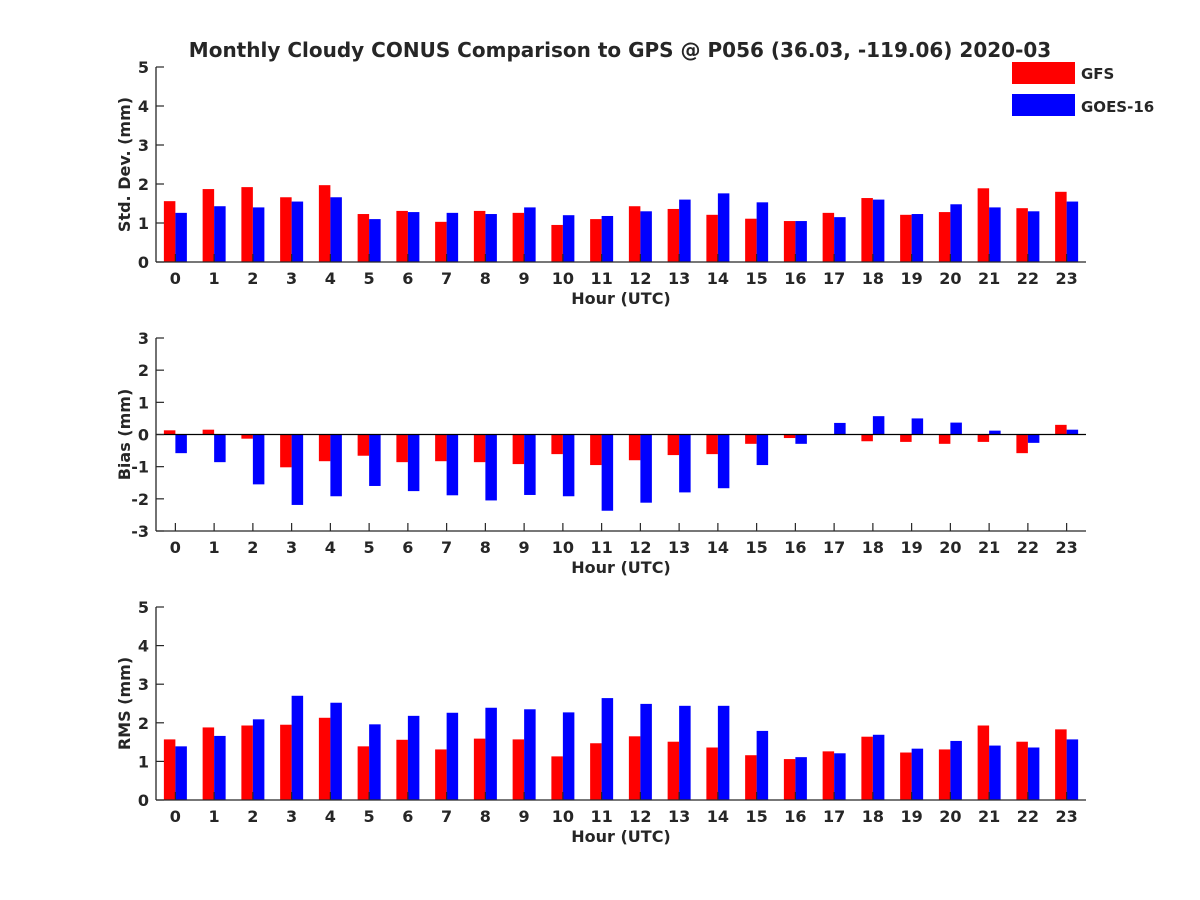  Describe the element at coordinates (834, 278) in the screenshot. I see `stddev-xtick-label: 17` at that location.